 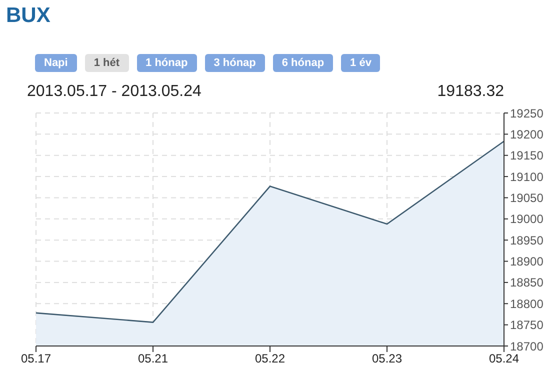 What do you see at coordinates (504, 359) in the screenshot?
I see `x-tick-label: 05.24` at bounding box center [504, 359].